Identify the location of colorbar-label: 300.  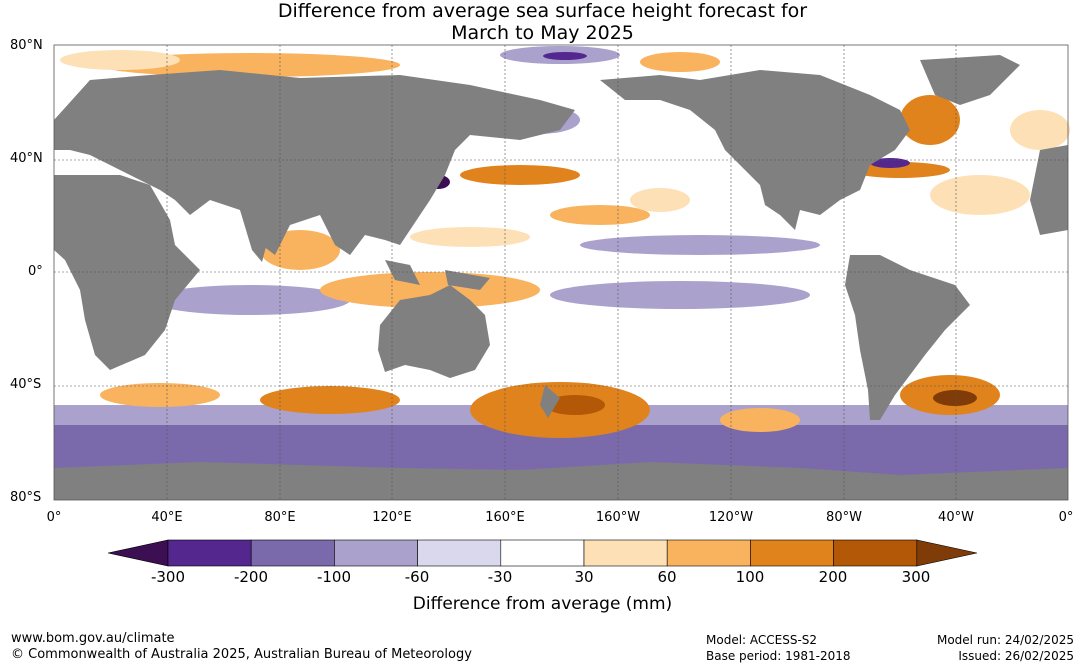
(916, 577).